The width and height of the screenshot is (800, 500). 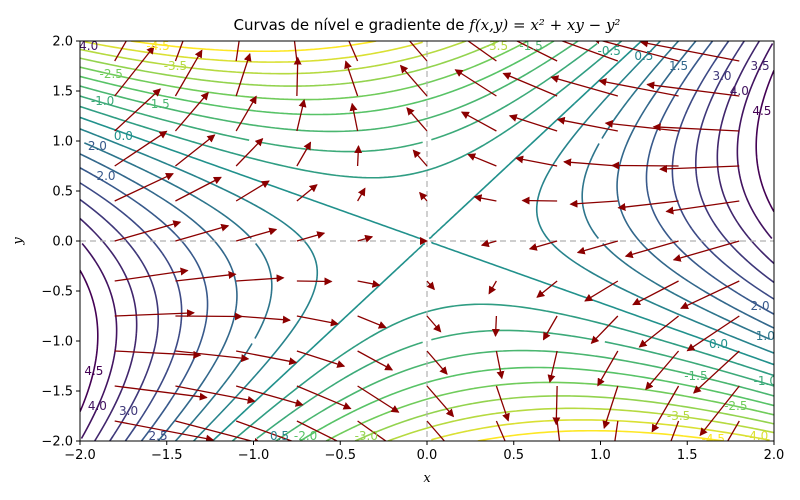 I want to click on x-tick-label: −2.0, so click(x=80, y=455).